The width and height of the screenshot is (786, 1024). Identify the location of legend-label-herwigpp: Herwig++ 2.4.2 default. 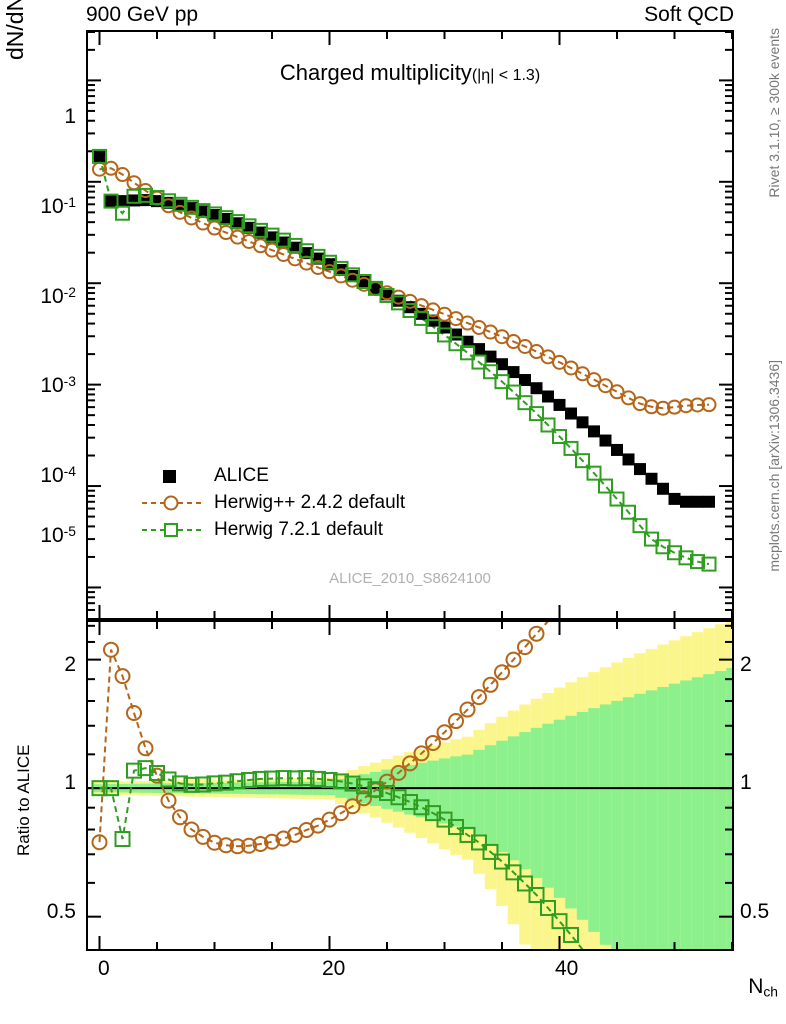
(310, 502).